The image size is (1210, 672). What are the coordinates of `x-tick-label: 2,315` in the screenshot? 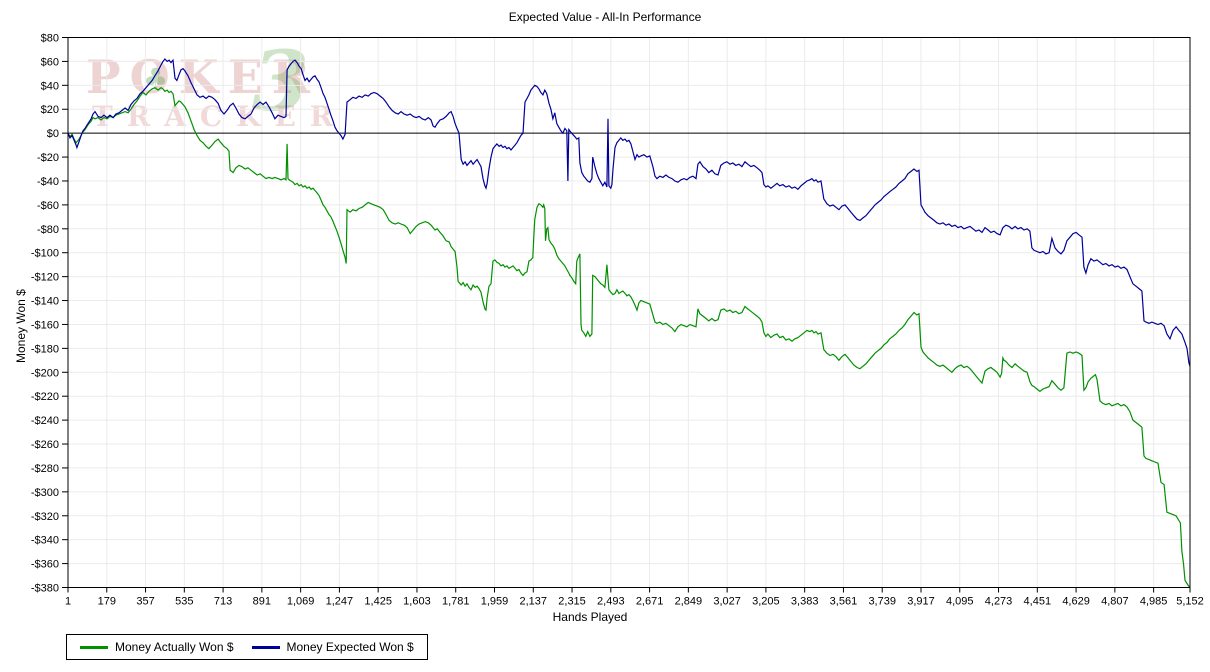 It's located at (572, 602).